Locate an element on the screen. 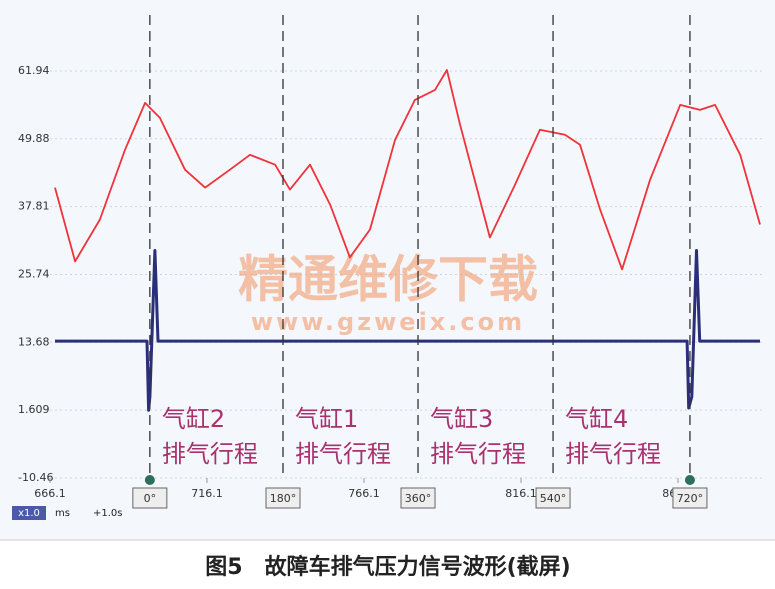 The width and height of the screenshot is (775, 589). marker-label: 360° is located at coordinates (418, 498).